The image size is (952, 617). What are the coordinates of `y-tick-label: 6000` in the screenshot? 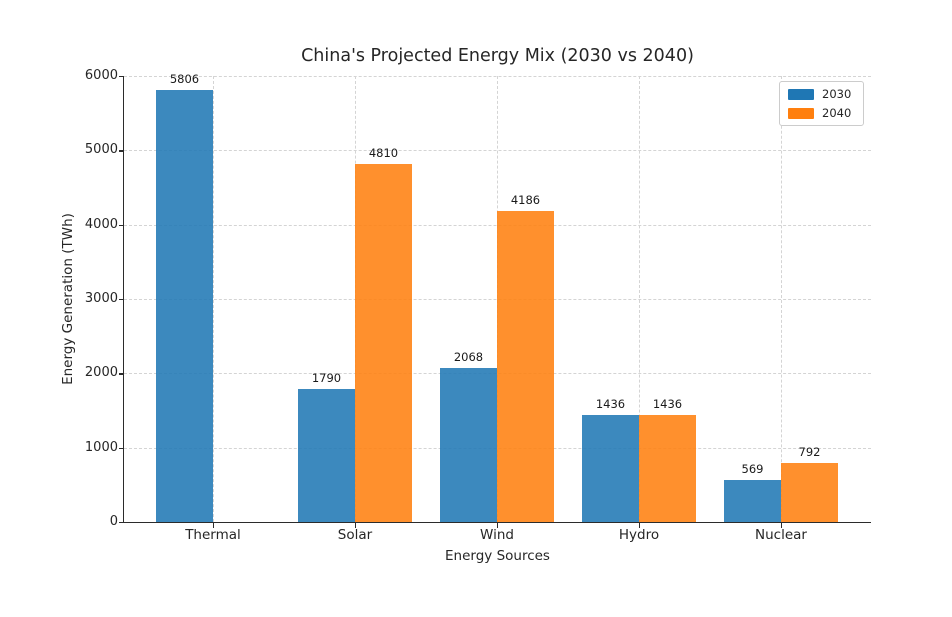 It's located at (101, 75).